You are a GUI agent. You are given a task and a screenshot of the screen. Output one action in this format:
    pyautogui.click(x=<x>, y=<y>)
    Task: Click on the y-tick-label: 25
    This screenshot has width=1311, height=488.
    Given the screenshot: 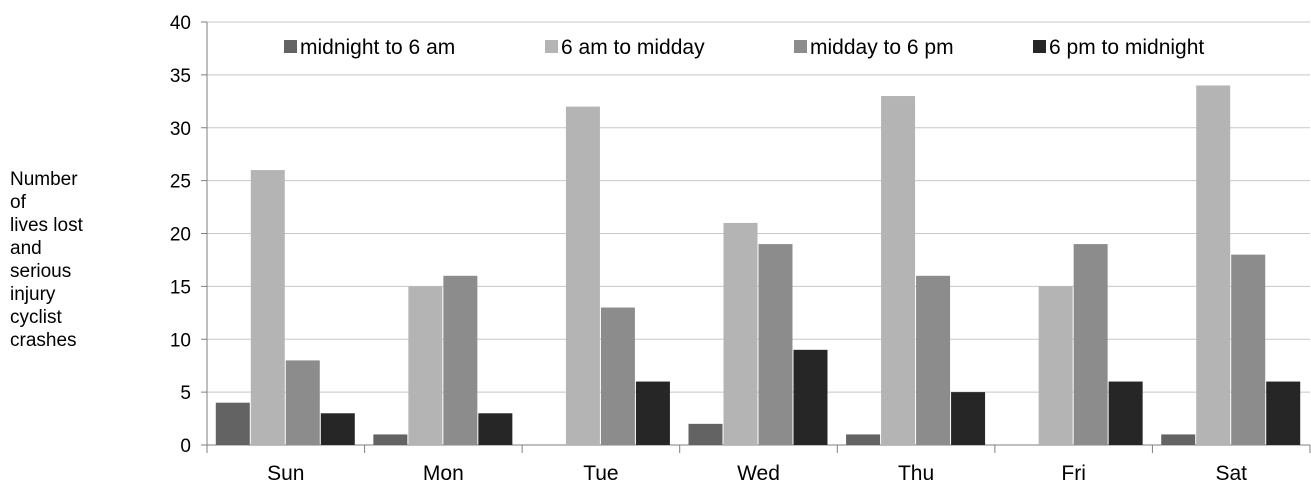 What is the action you would take?
    pyautogui.click(x=180, y=182)
    